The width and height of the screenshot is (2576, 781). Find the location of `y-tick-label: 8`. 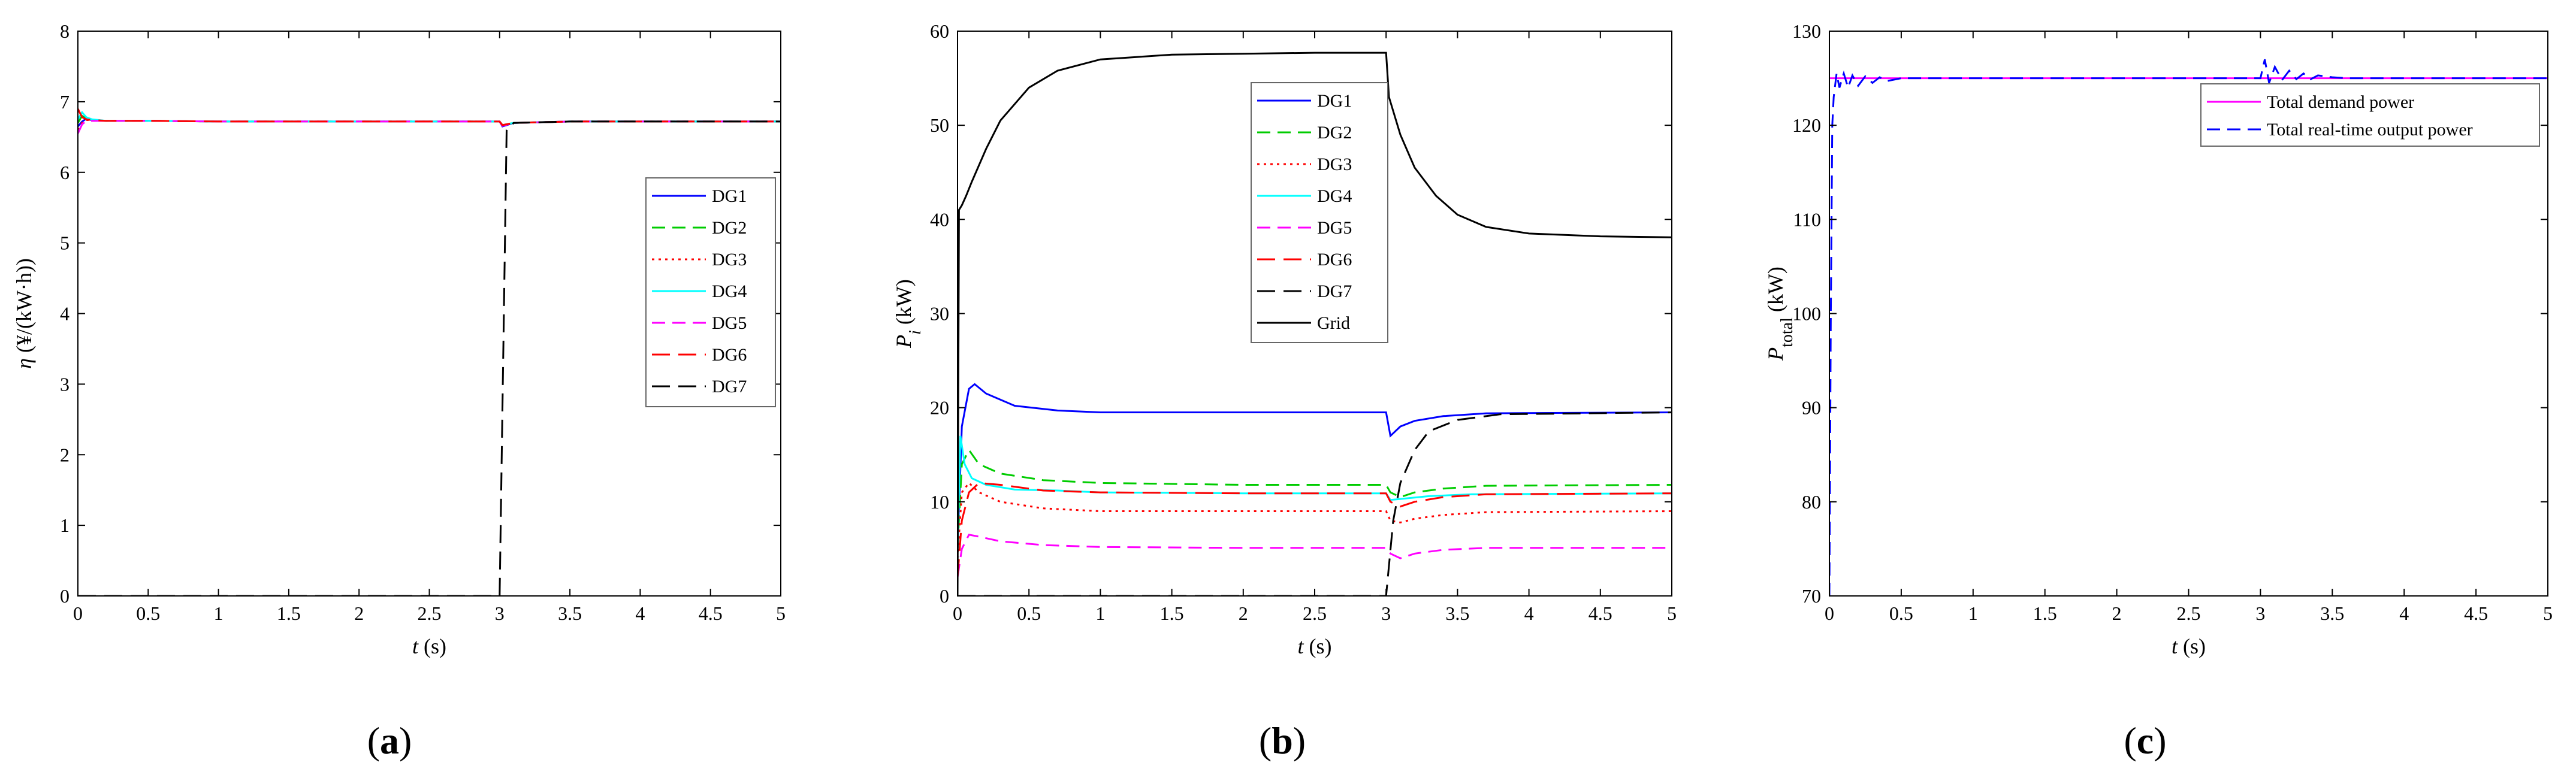

y-tick-label: 8 is located at coordinates (65, 31).